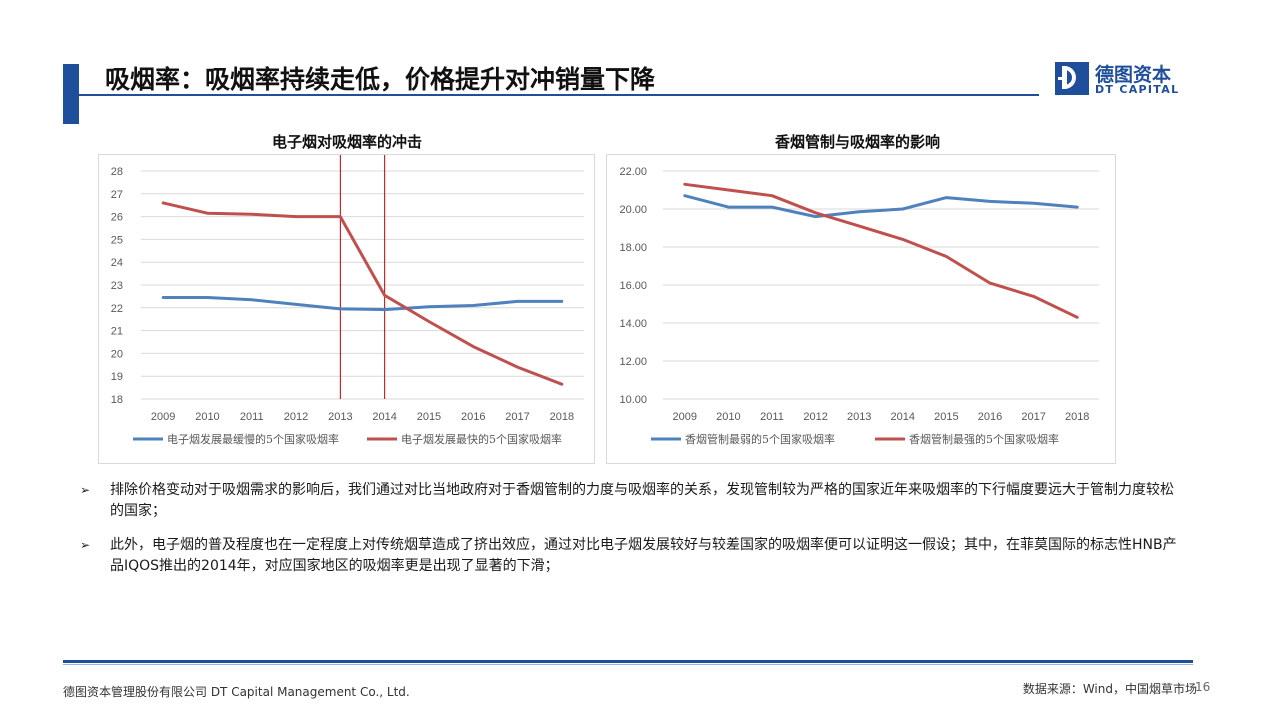  I want to click on footer-divider, so click(628, 661).